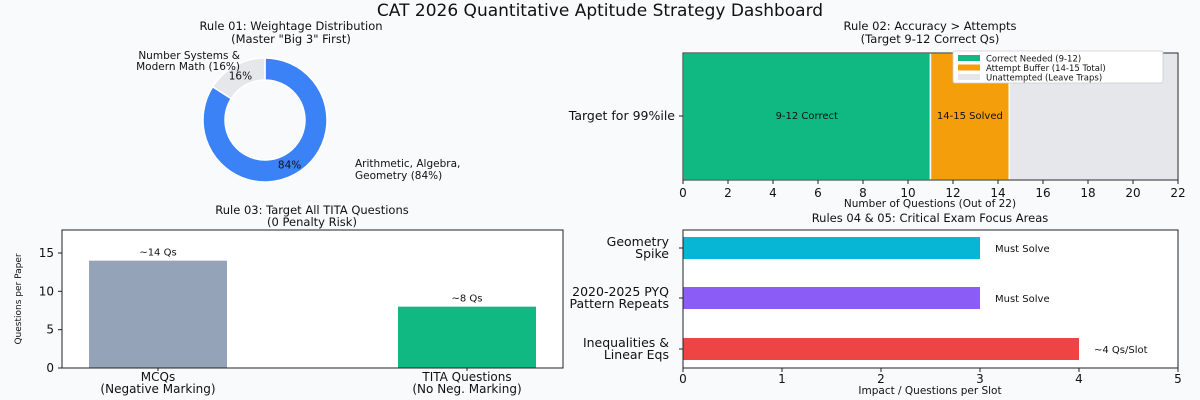 Image resolution: width=1200 pixels, height=400 pixels. What do you see at coordinates (863, 193) in the screenshot?
I see `x-tick-label: 8` at bounding box center [863, 193].